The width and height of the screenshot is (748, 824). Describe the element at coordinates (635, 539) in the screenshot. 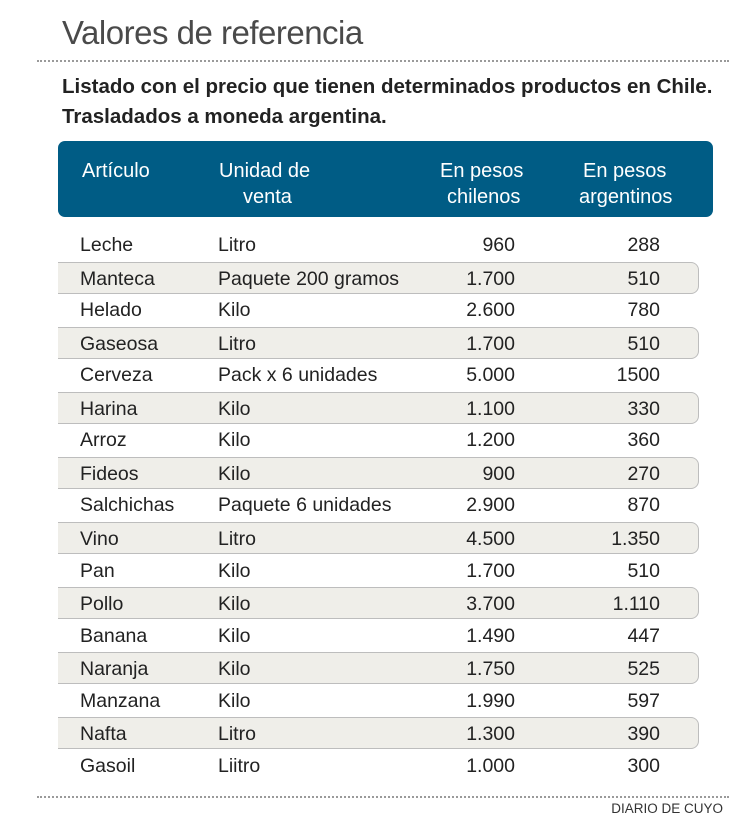

I see `cell-pesos-argentinos: 1.350` at that location.